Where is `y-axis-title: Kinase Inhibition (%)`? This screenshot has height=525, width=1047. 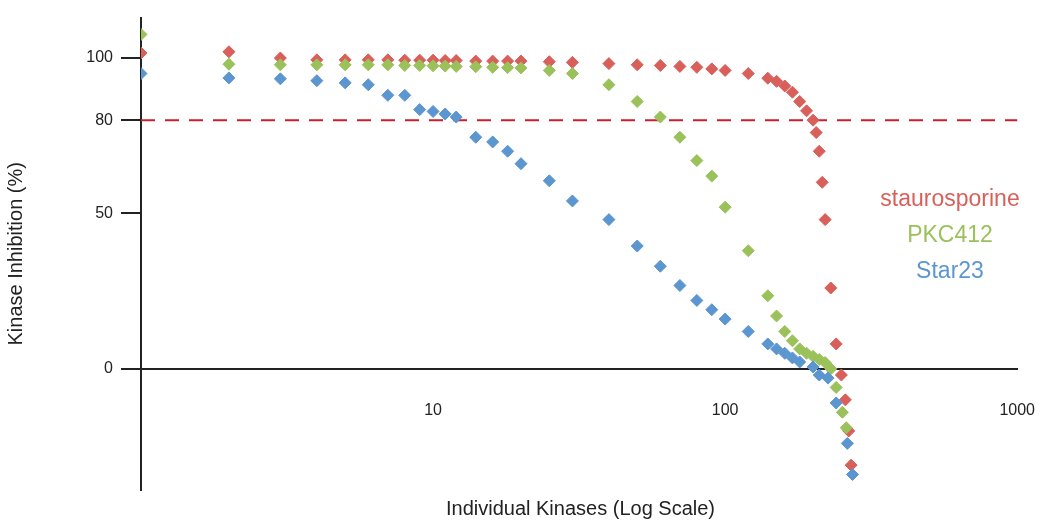
y-axis-title: Kinase Inhibition (%) is located at coordinates (14, 254).